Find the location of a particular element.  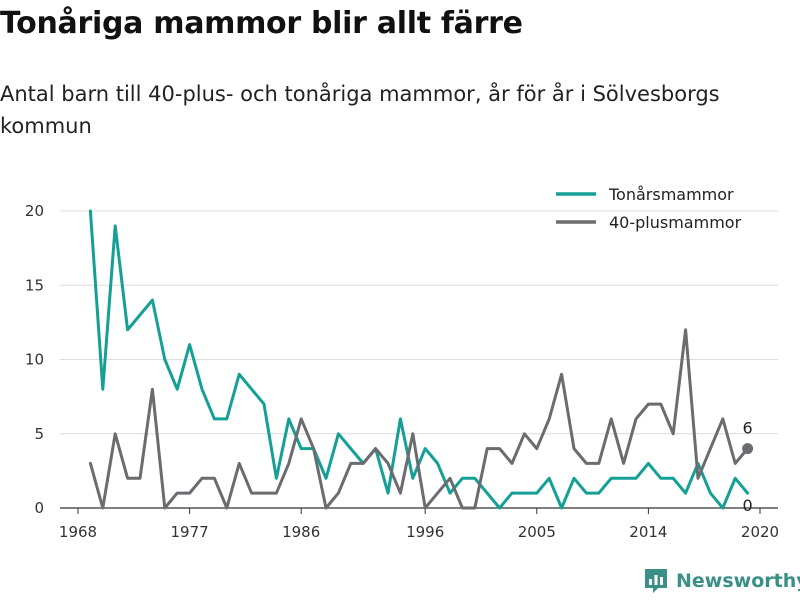

x-tick-label: 1986 is located at coordinates (301, 532).